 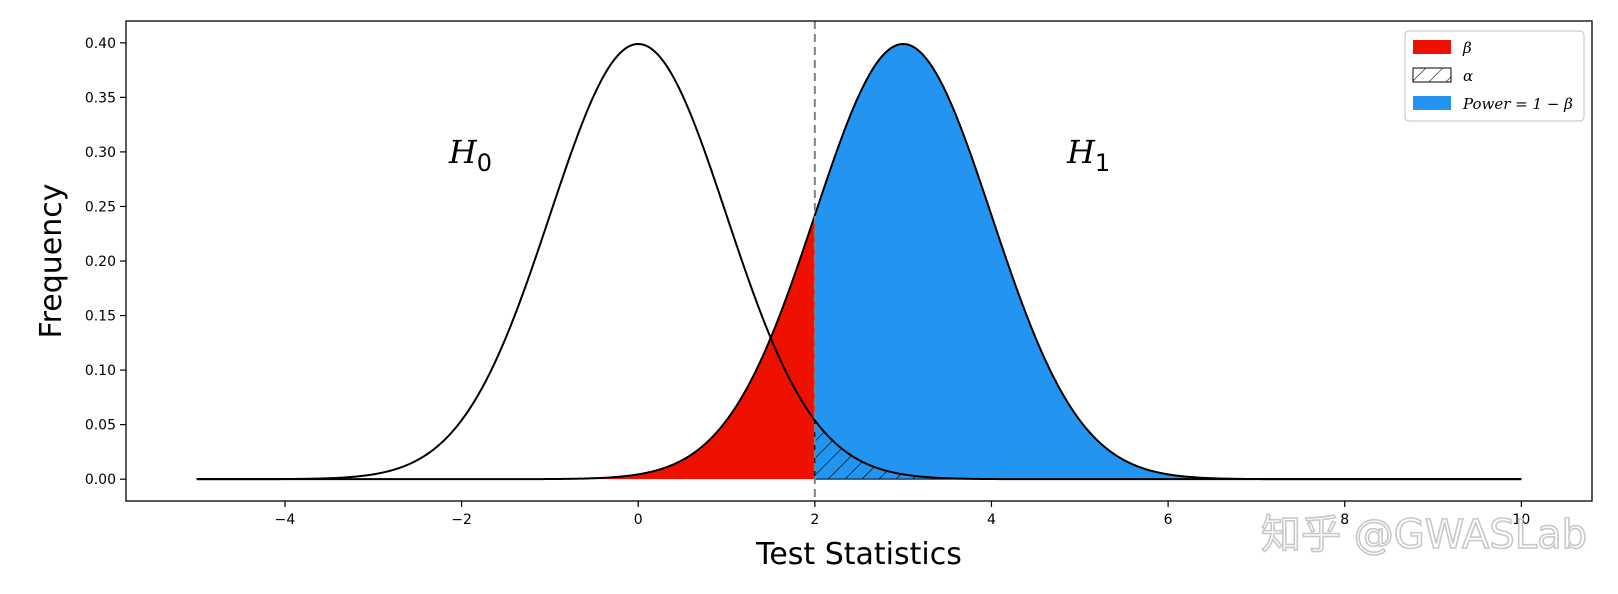 What do you see at coordinates (1432, 103) in the screenshot?
I see `legend-swatch-power` at bounding box center [1432, 103].